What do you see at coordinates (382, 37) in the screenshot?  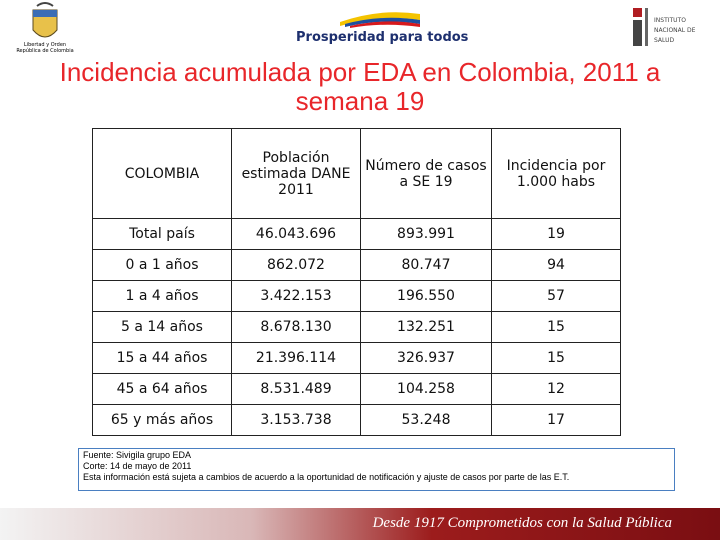 I see `center-logo-text: Prosperidad para todos` at bounding box center [382, 37].